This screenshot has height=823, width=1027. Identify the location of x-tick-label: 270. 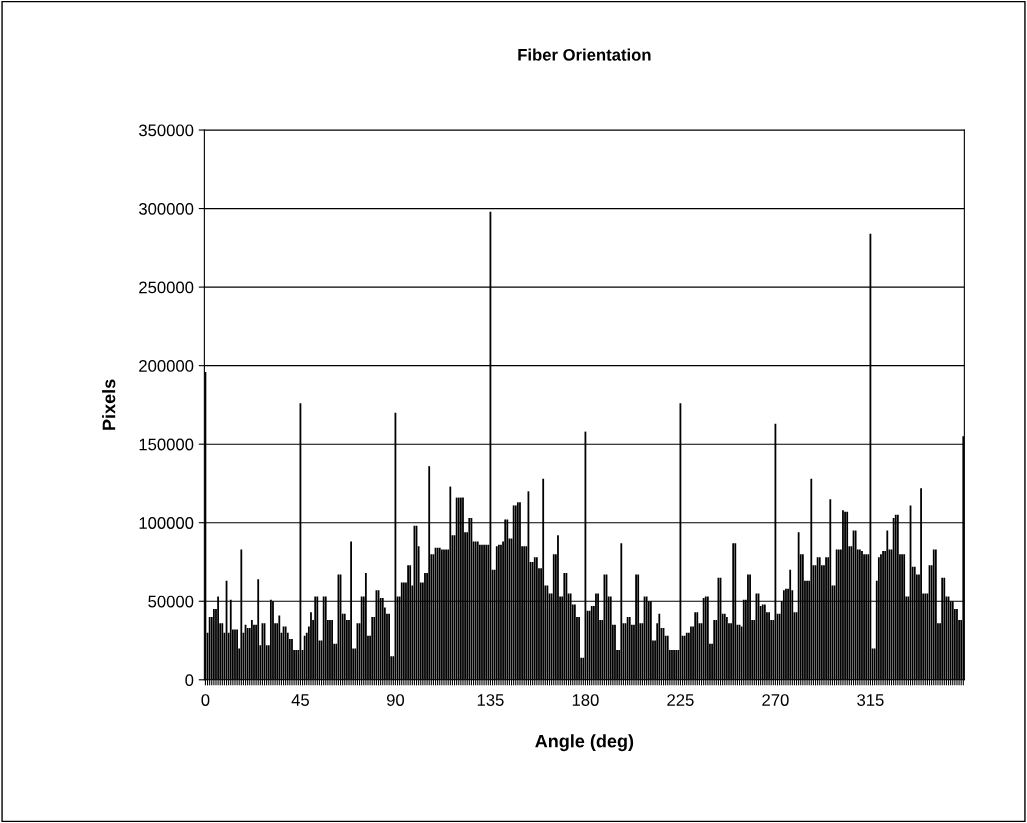
(775, 700).